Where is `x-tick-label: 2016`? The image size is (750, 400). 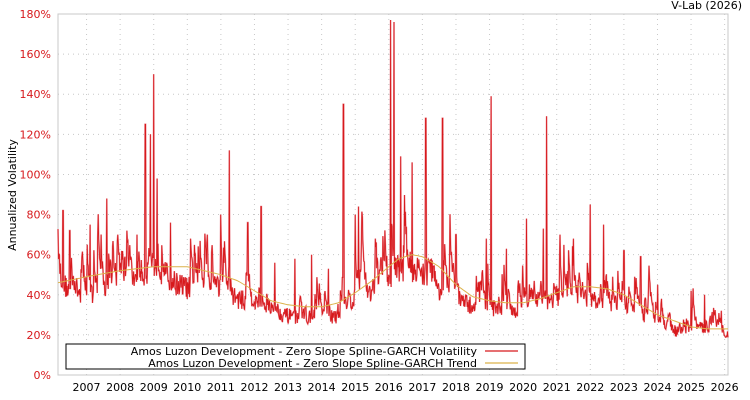 x-tick-label: 2016 is located at coordinates (389, 387).